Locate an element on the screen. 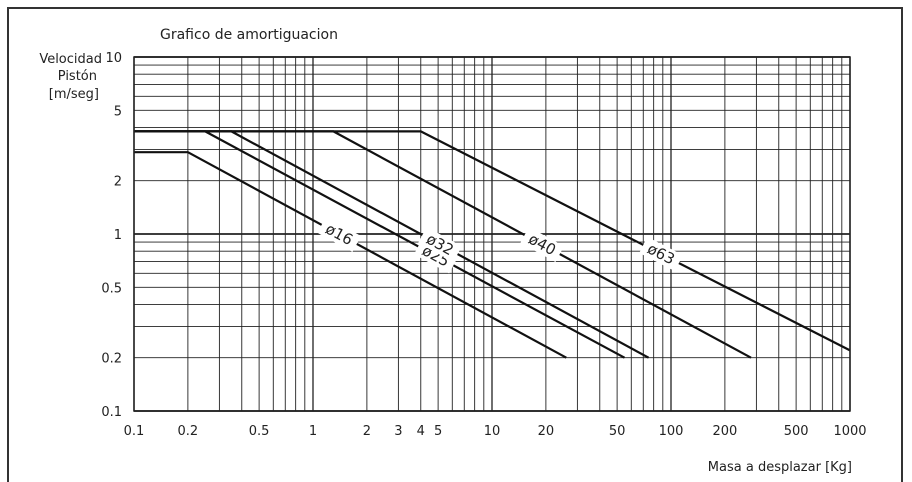 Image resolution: width=912 pixels, height=482 pixels. x-tick-label: 1 is located at coordinates (313, 431).